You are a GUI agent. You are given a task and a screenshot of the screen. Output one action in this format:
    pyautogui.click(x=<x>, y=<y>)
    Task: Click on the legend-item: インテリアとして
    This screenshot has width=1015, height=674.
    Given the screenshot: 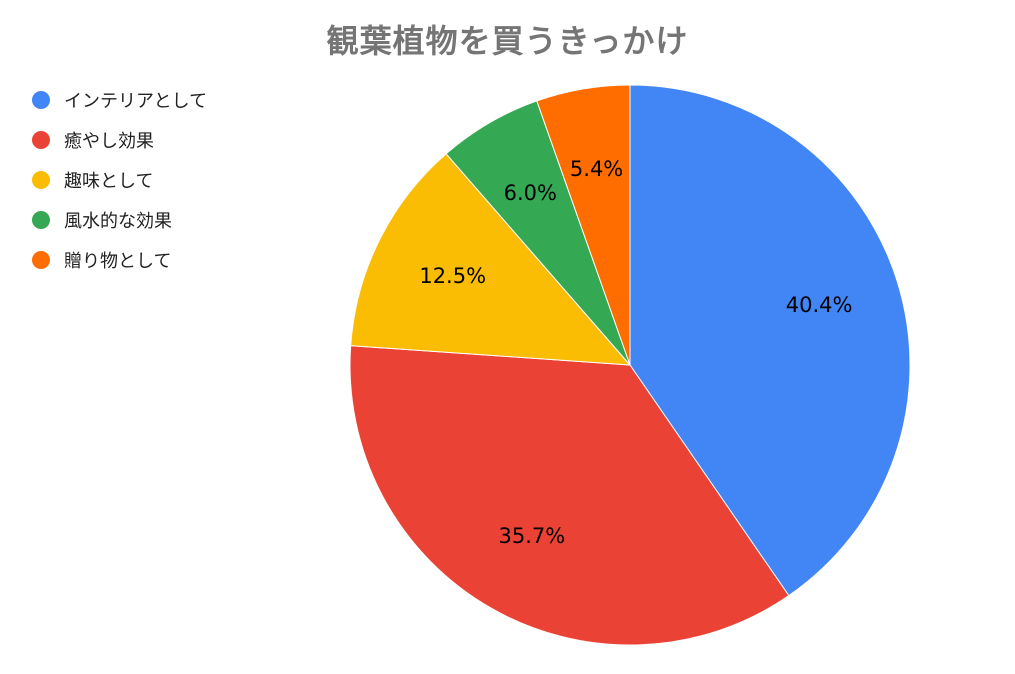 What is the action you would take?
    pyautogui.click(x=119, y=100)
    